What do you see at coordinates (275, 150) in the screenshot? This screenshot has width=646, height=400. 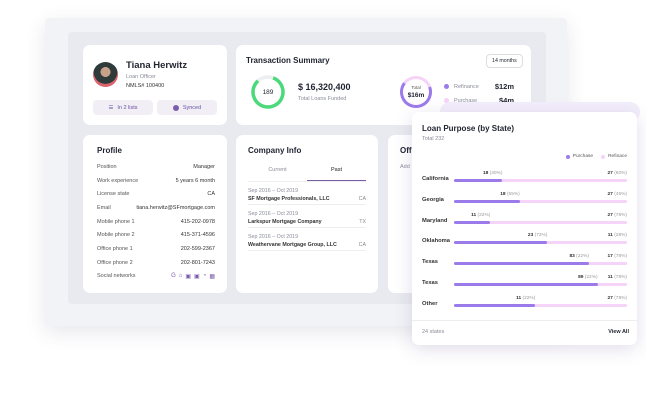 I see `company-title: Company Info` at bounding box center [275, 150].